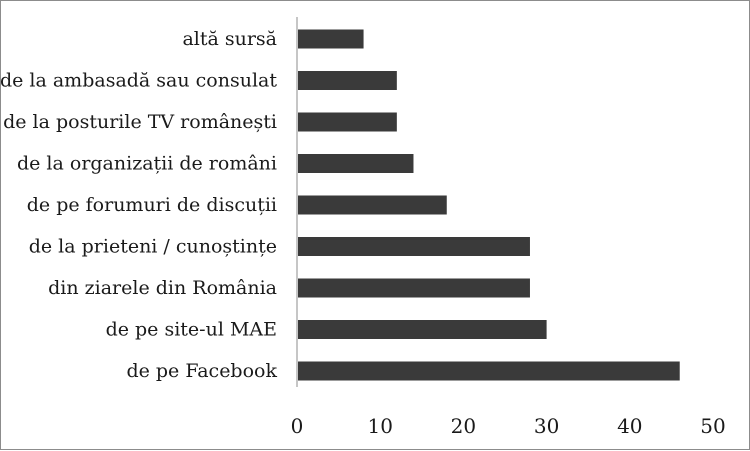 Image resolution: width=750 pixels, height=451 pixels. What do you see at coordinates (546, 426) in the screenshot?
I see `x-tick-label: 30` at bounding box center [546, 426].